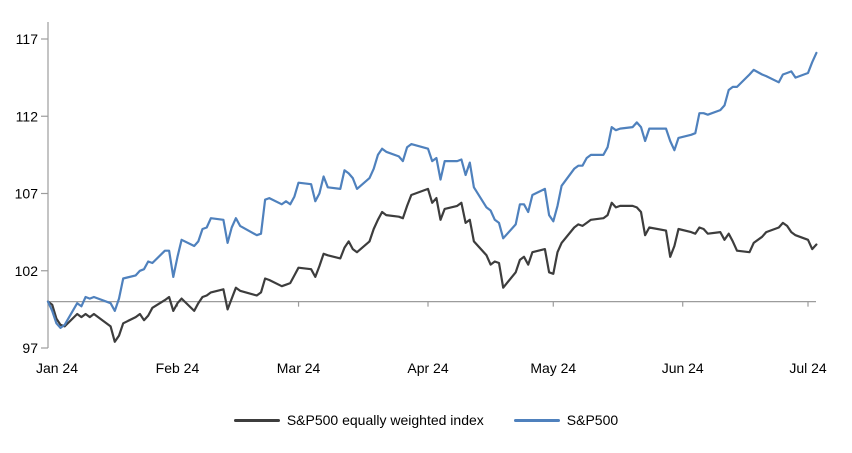  What do you see at coordinates (592, 420) in the screenshot?
I see `legend-label-sp500: S&P500` at bounding box center [592, 420].